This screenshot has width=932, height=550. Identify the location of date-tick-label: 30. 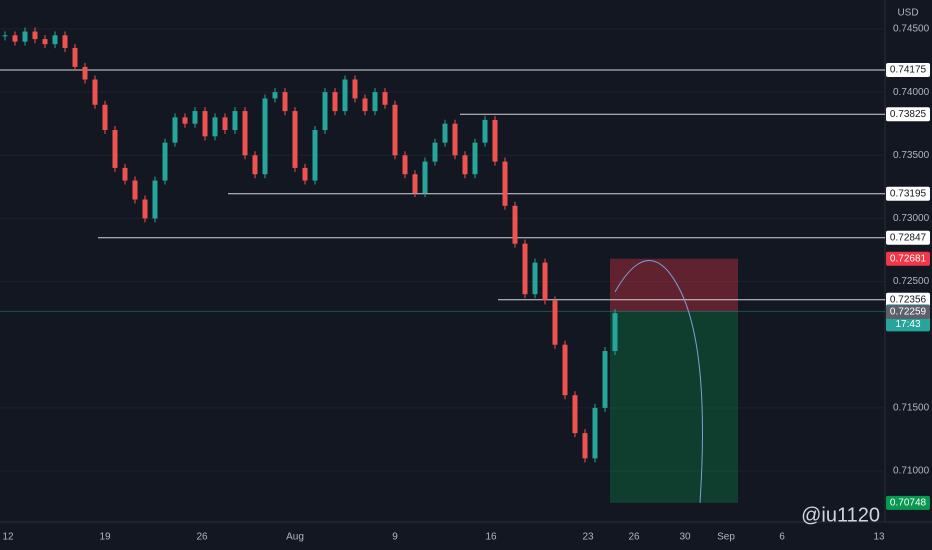
(685, 537).